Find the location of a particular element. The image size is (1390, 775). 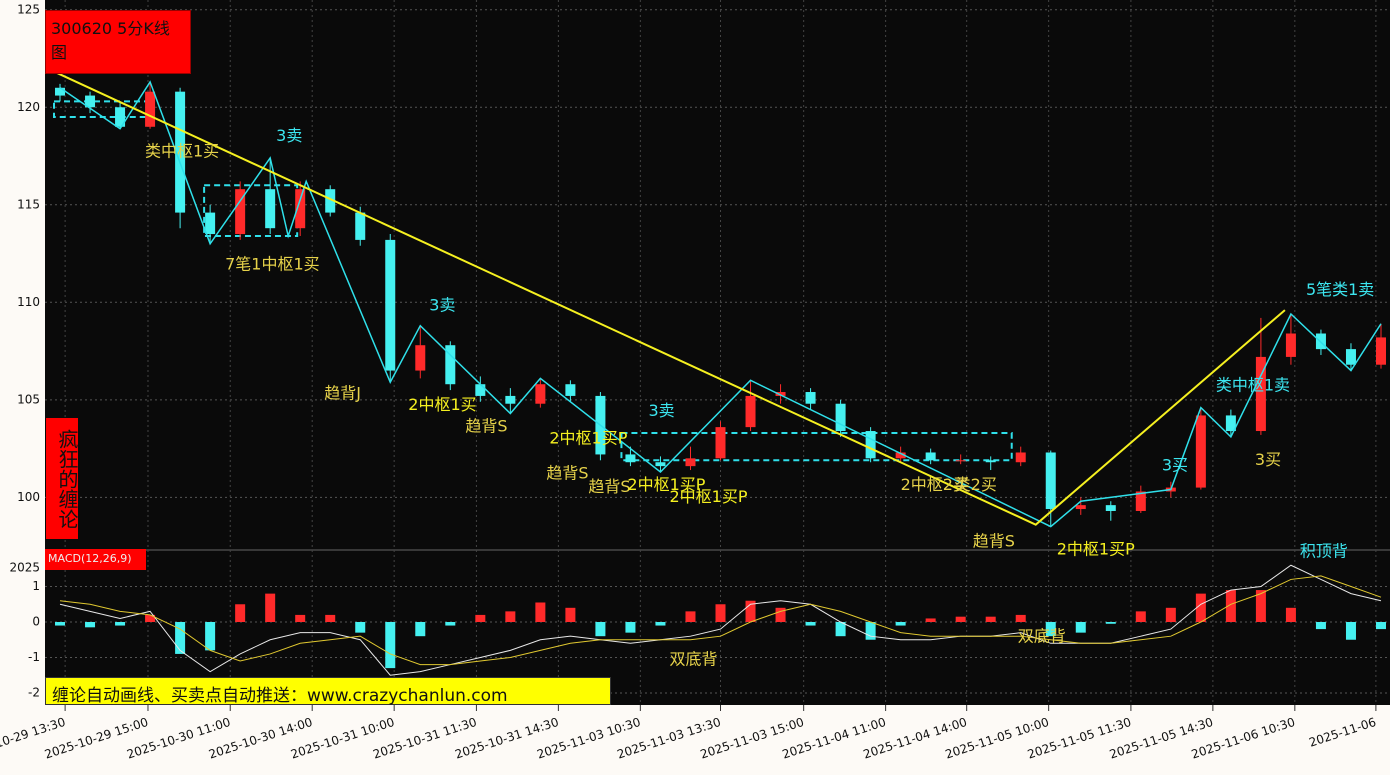

y-tick-label: -2 is located at coordinates (34, 692).